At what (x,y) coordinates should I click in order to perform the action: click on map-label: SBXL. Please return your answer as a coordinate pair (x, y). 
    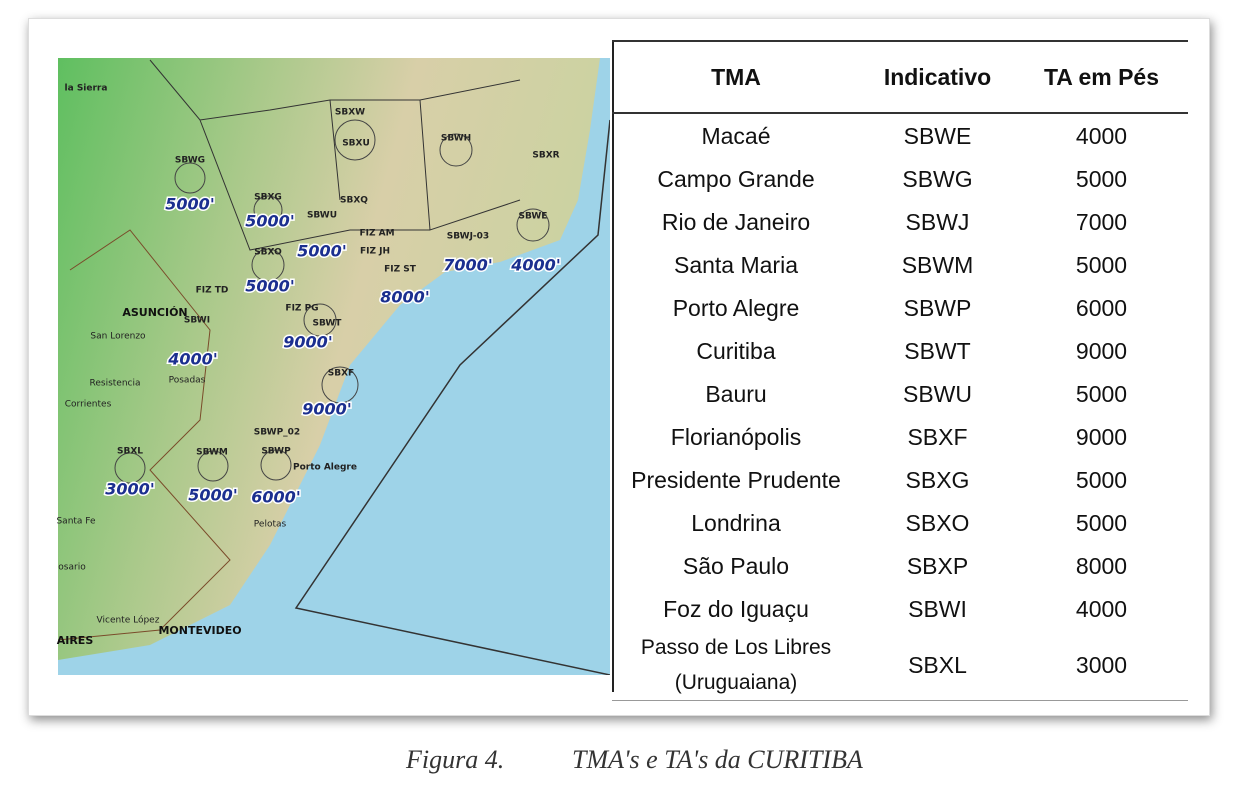
    Looking at the image, I should click on (130, 452).